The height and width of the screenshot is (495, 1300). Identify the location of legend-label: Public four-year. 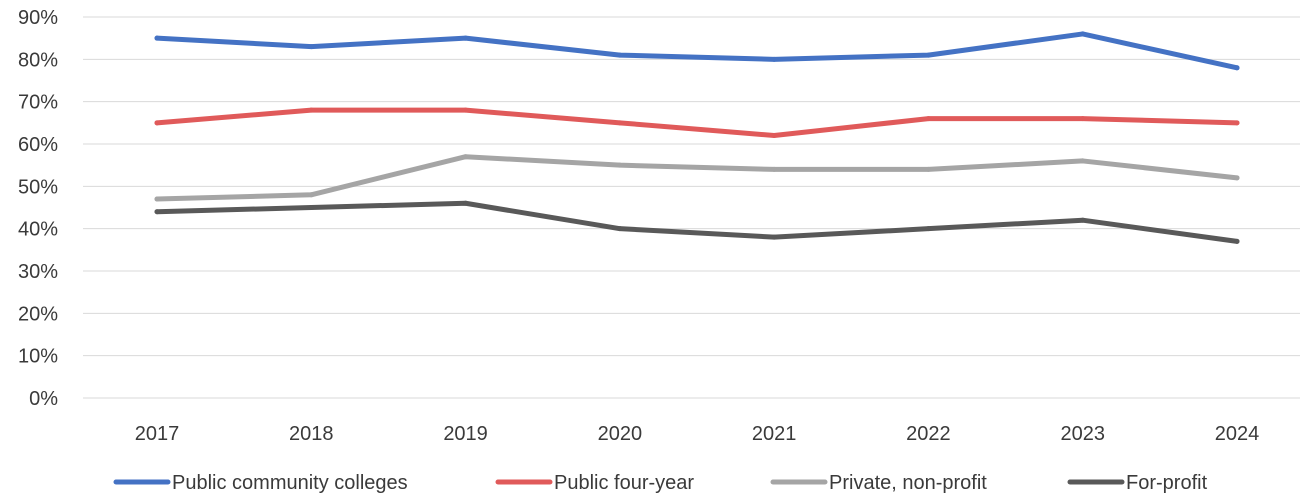
(624, 483).